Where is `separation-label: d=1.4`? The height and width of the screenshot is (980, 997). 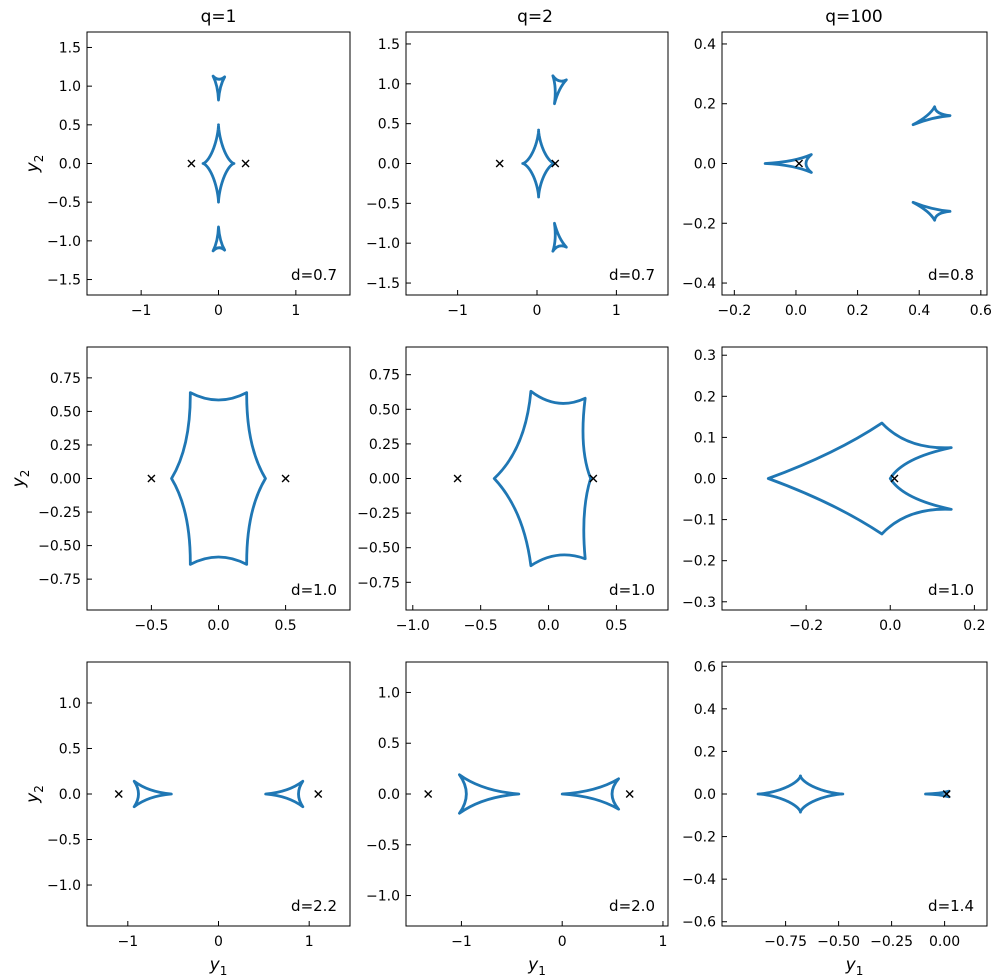 separation-label: d=1.4 is located at coordinates (951, 906).